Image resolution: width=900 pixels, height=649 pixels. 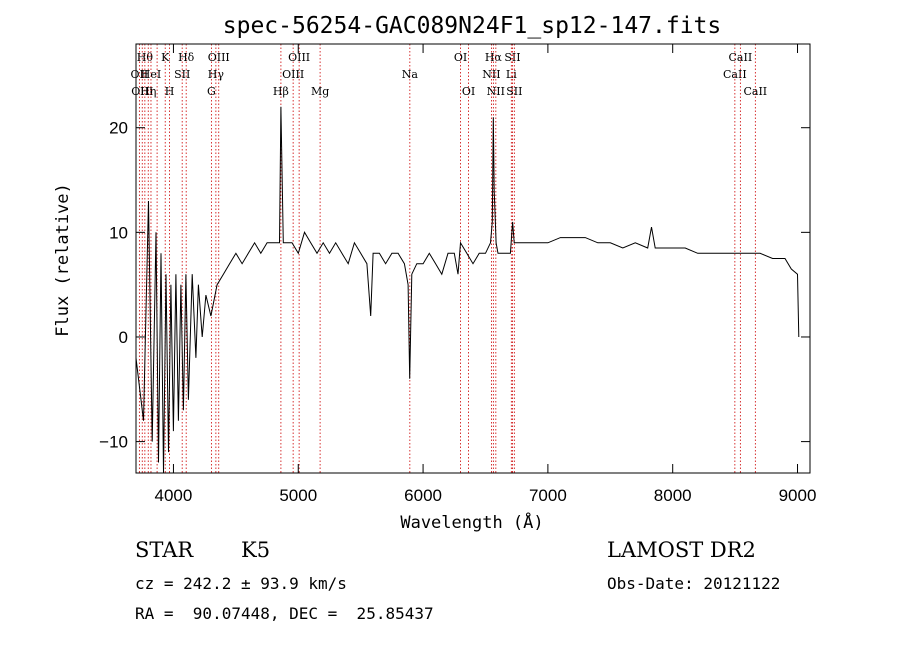 What do you see at coordinates (63, 260) in the screenshot?
I see `y-axis-label: Flux (relative)` at bounding box center [63, 260].